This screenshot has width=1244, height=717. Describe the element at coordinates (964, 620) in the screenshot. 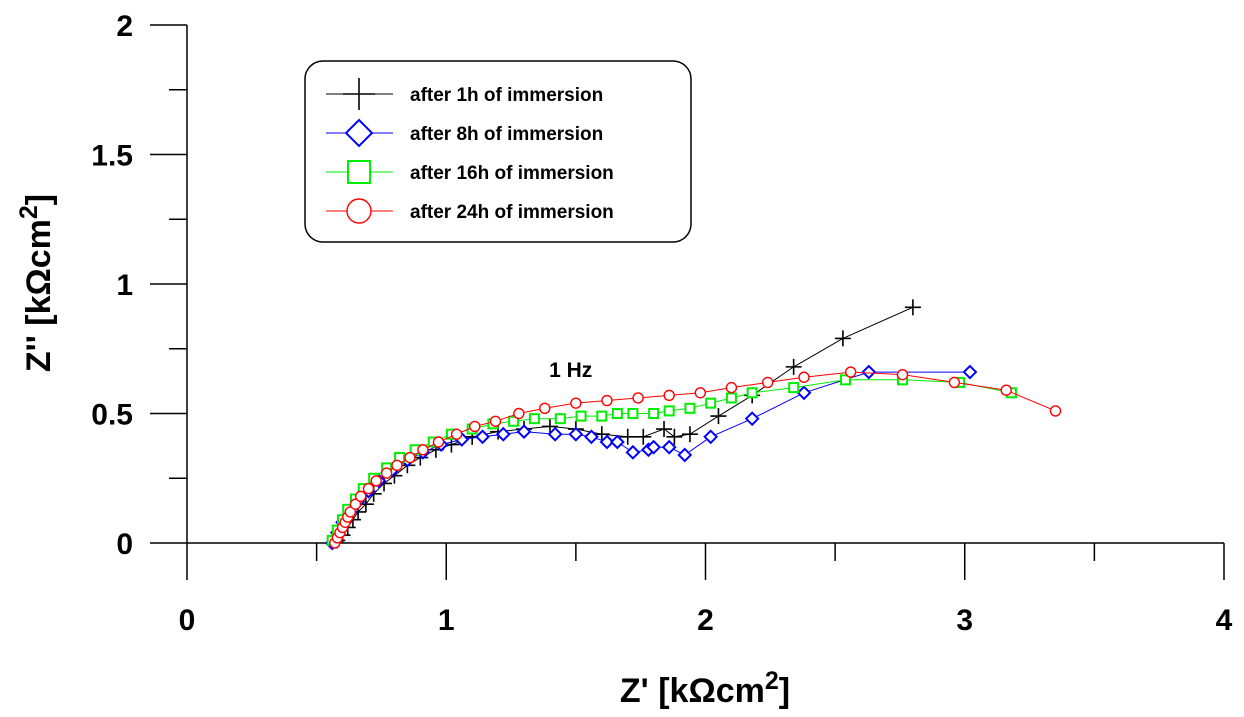

I see `x-tick-label: 3` at that location.